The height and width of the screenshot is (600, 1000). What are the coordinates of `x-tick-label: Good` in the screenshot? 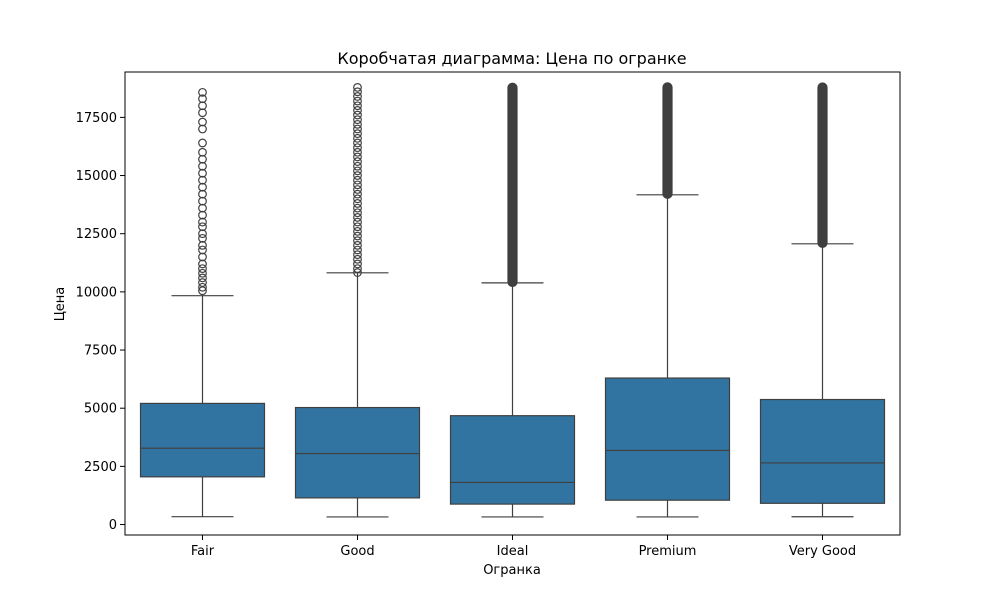 It's located at (357, 551).